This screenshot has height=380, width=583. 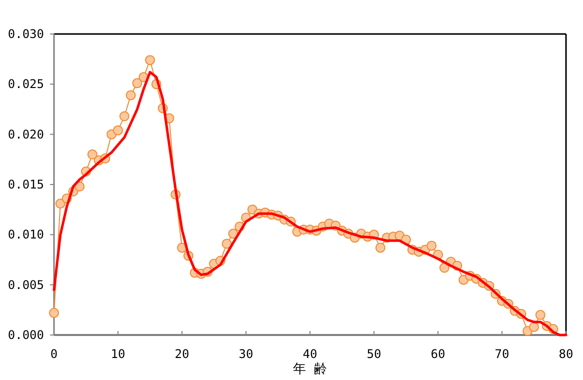 I want to click on x-tick-label: 60, so click(x=438, y=354).